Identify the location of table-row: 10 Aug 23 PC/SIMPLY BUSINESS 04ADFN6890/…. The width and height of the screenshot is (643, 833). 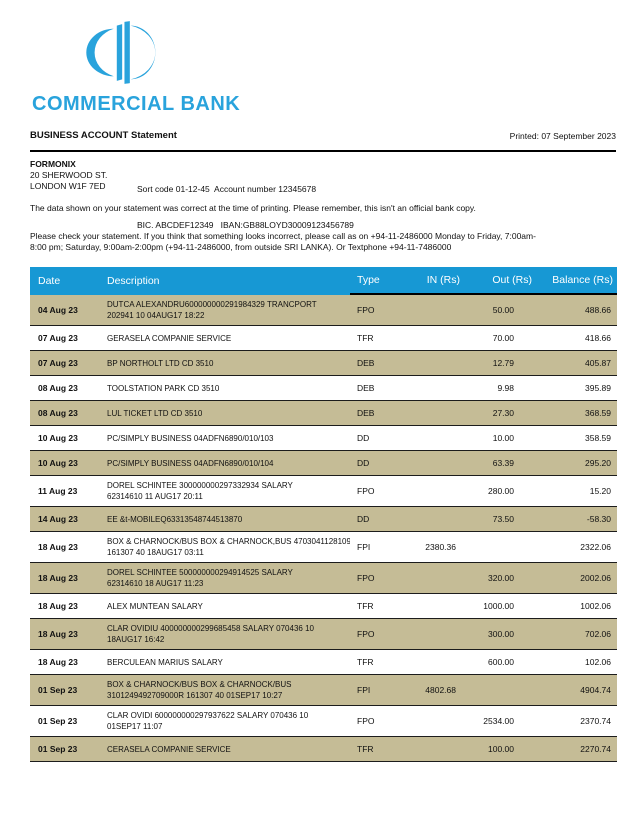
(323, 463).